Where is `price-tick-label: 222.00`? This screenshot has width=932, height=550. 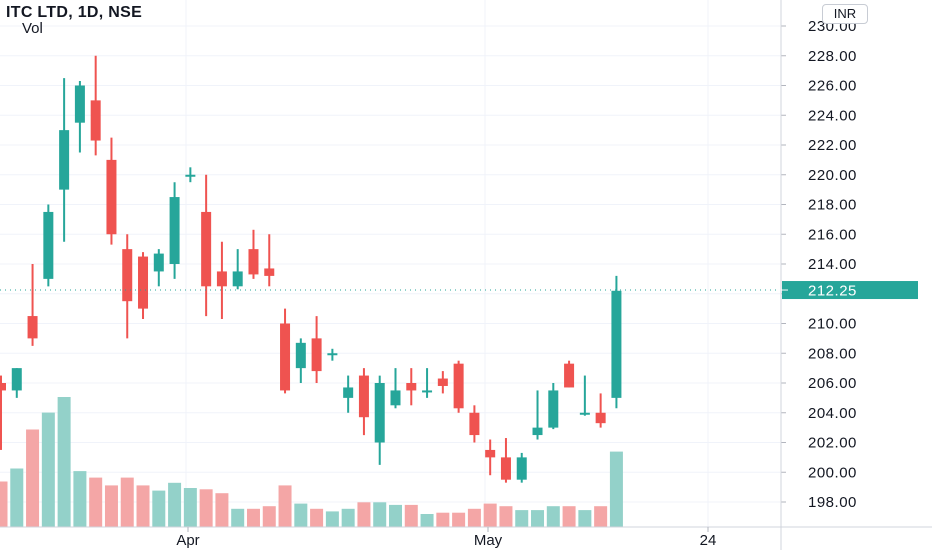 price-tick-label: 222.00 is located at coordinates (832, 145).